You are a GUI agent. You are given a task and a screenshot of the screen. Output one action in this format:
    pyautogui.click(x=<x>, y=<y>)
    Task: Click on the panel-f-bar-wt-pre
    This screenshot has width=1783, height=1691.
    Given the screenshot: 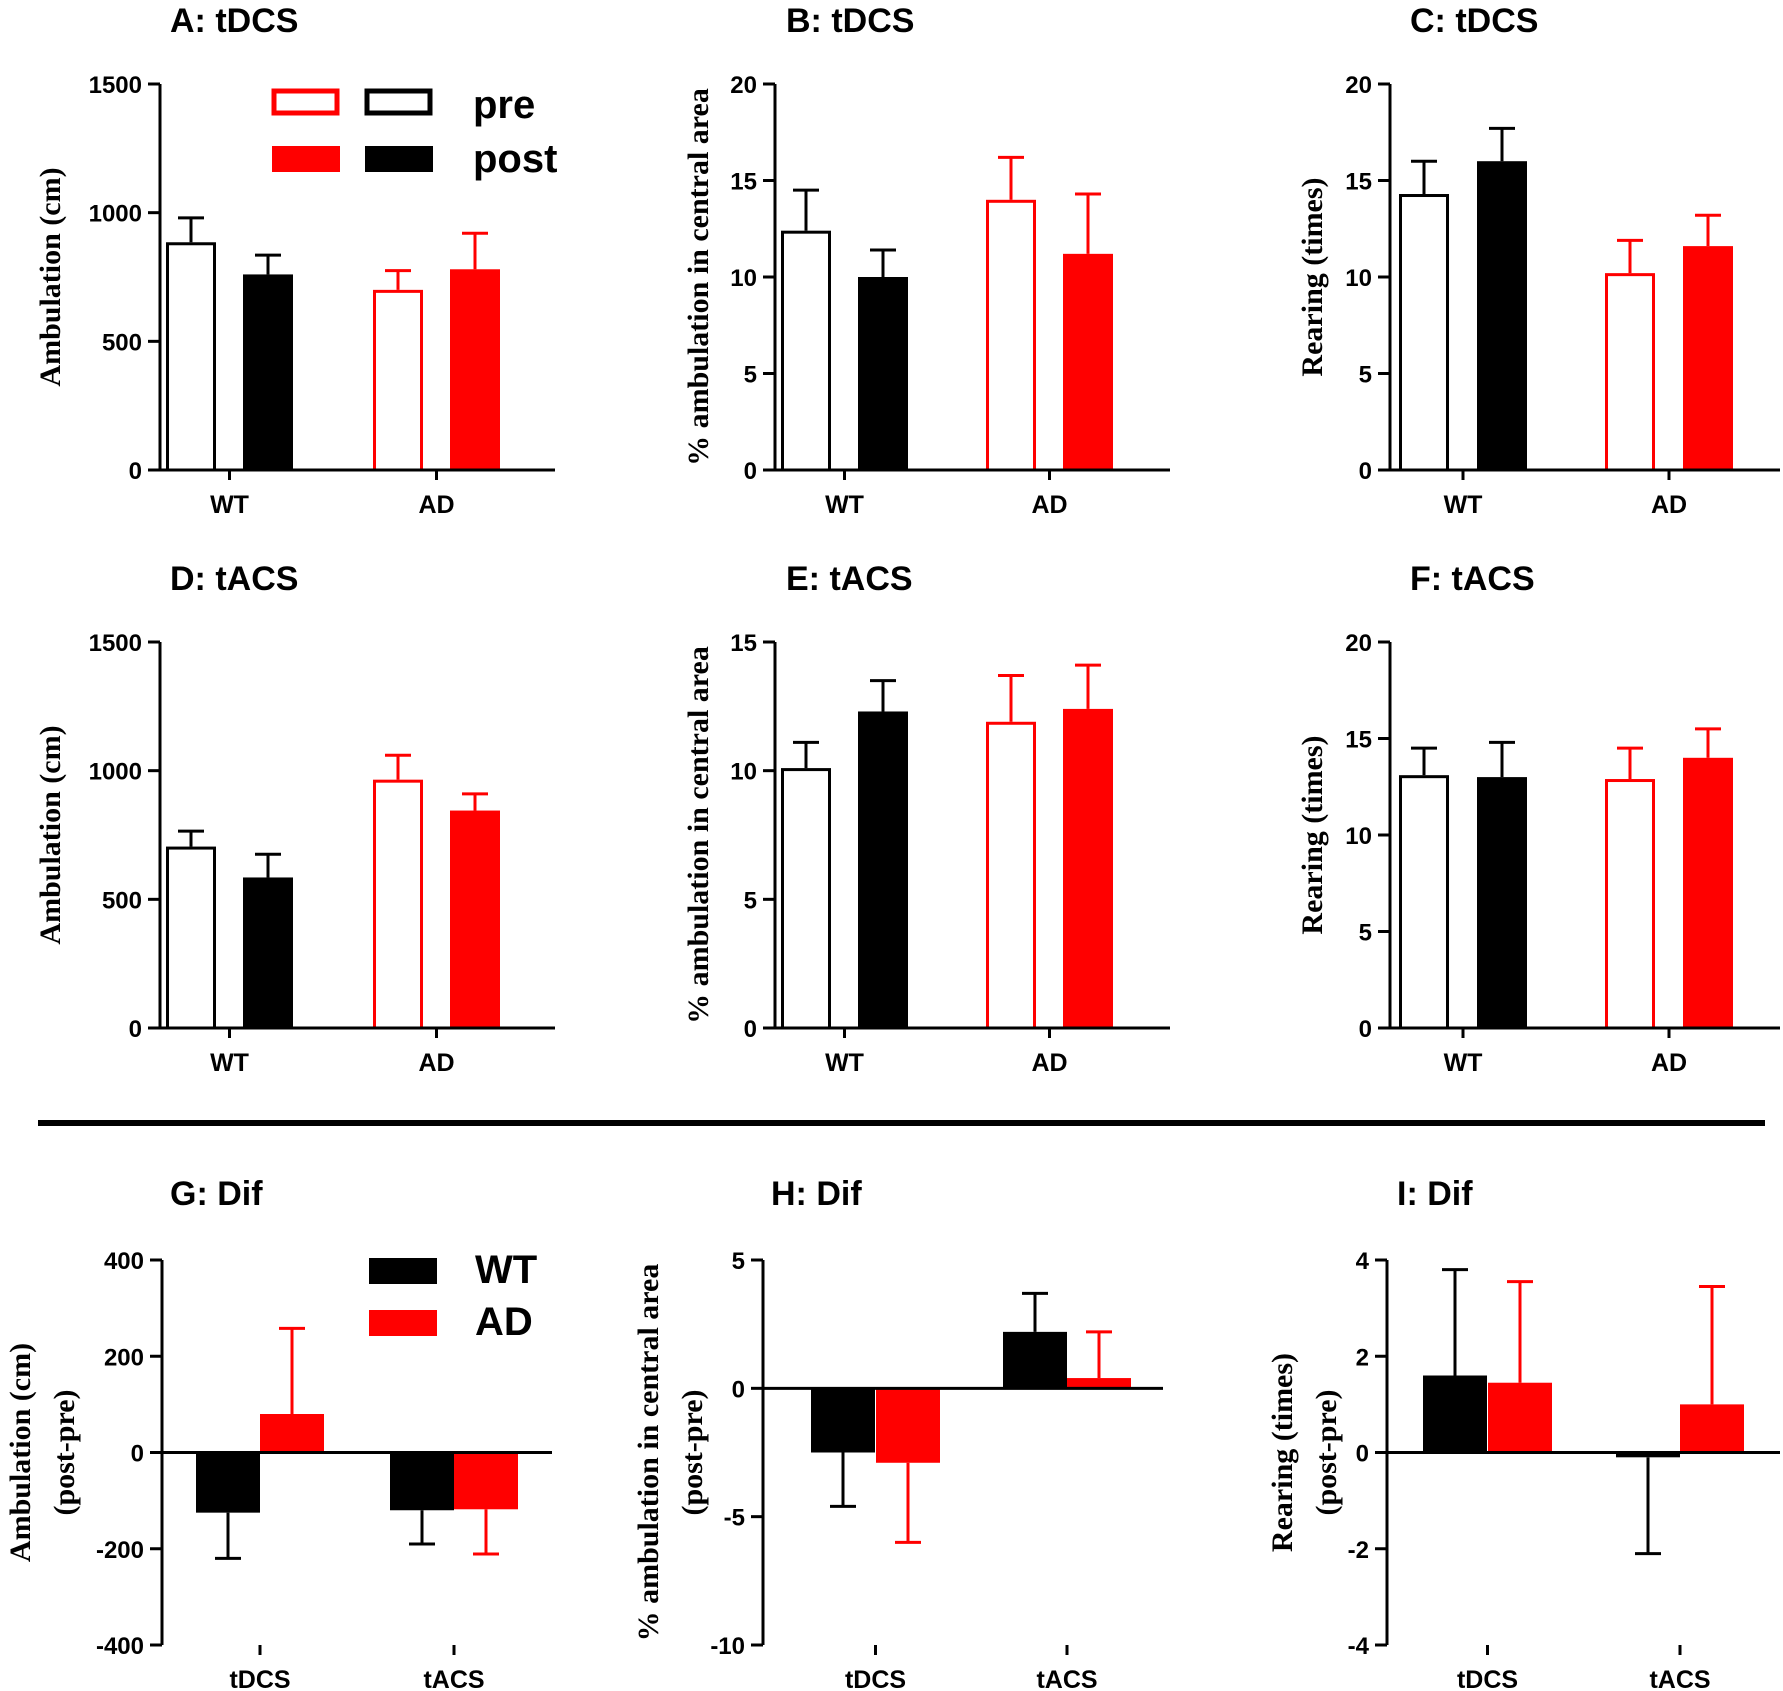 What is the action you would take?
    pyautogui.click(x=1424, y=902)
    